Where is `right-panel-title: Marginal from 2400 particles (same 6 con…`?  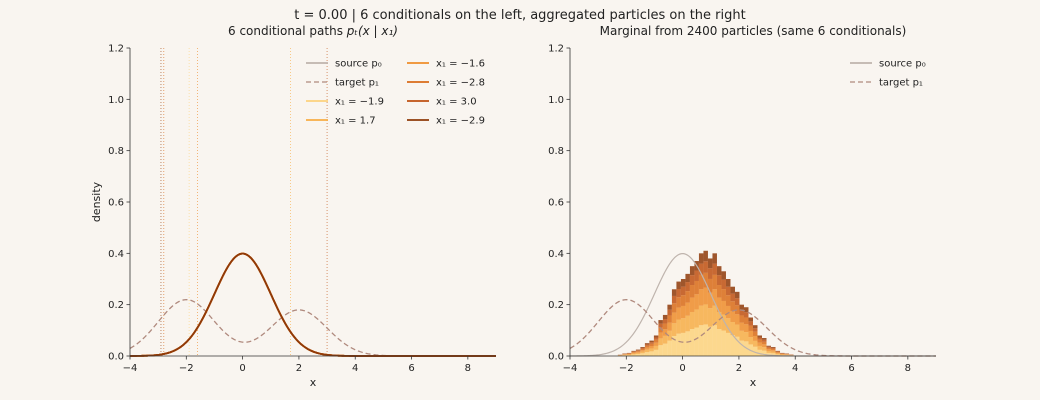 right-panel-title: Marginal from 2400 particles (same 6 con… is located at coordinates (753, 31).